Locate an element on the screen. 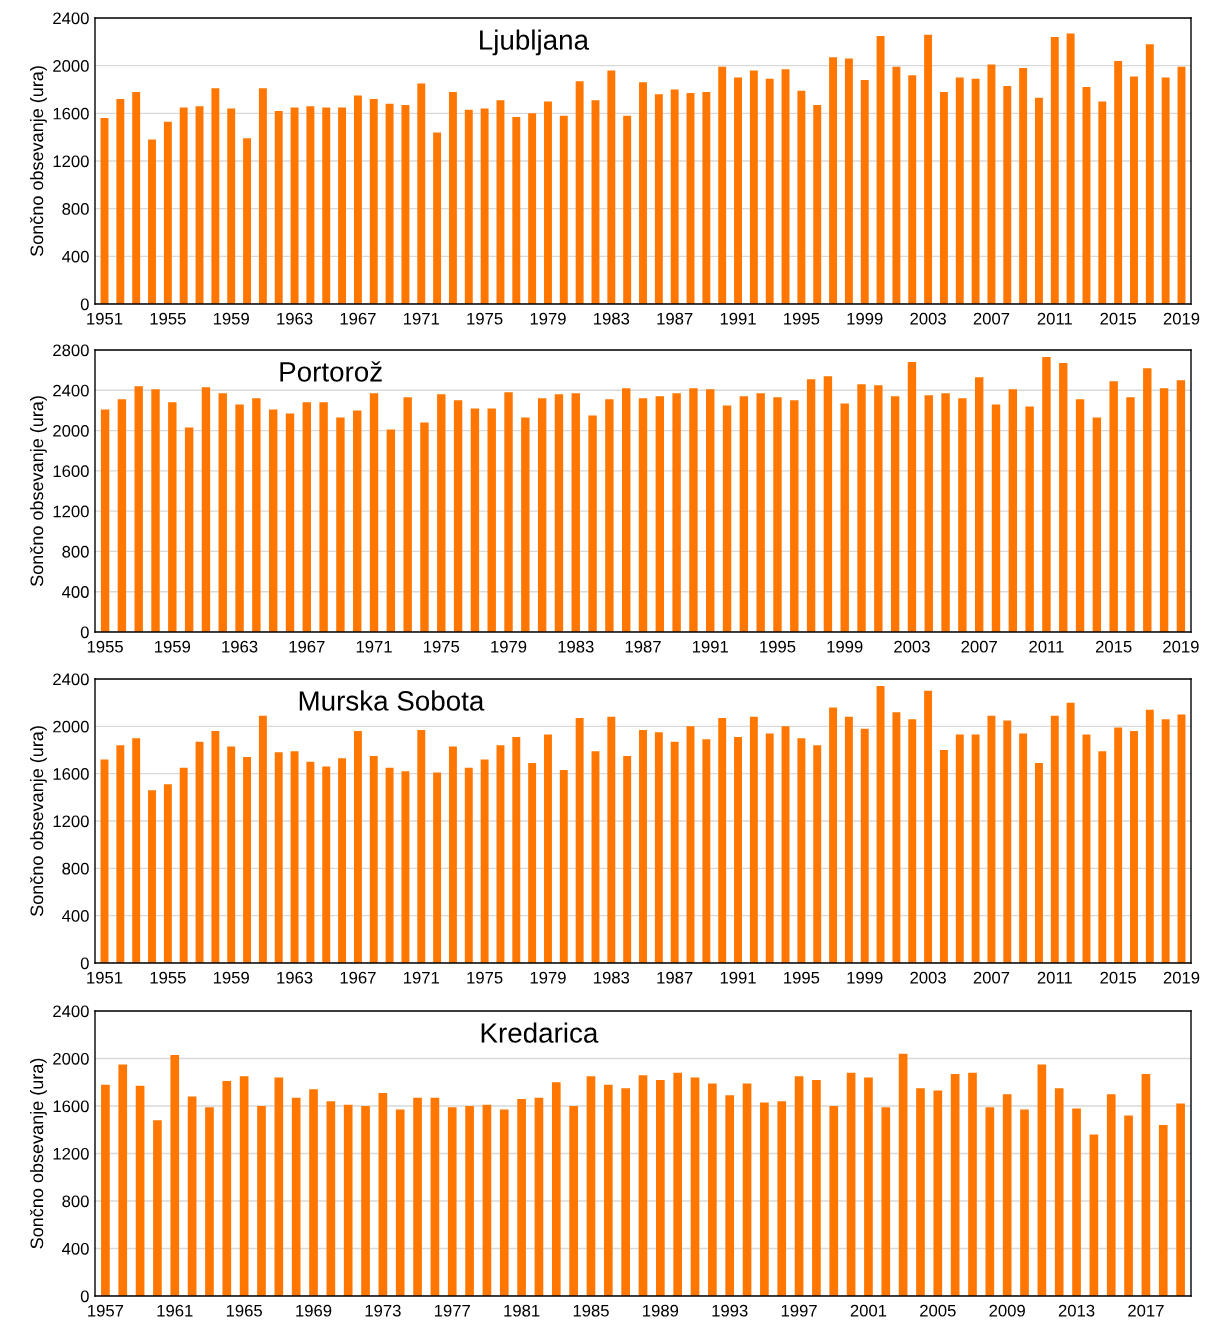 Image resolution: width=1208 pixels, height=1329 pixels. x-tick-label: 1967 is located at coordinates (358, 318).